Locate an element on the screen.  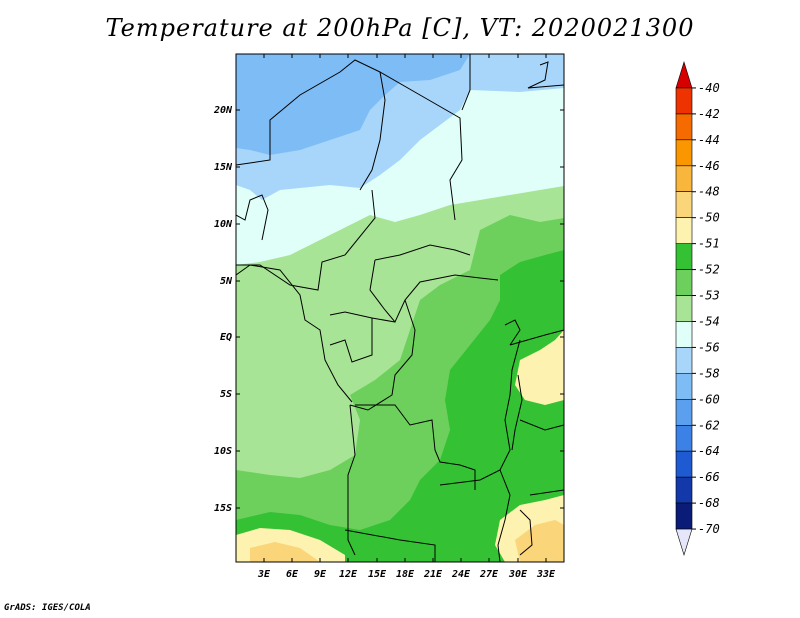
lon-label: 6E is located at coordinates (292, 574).